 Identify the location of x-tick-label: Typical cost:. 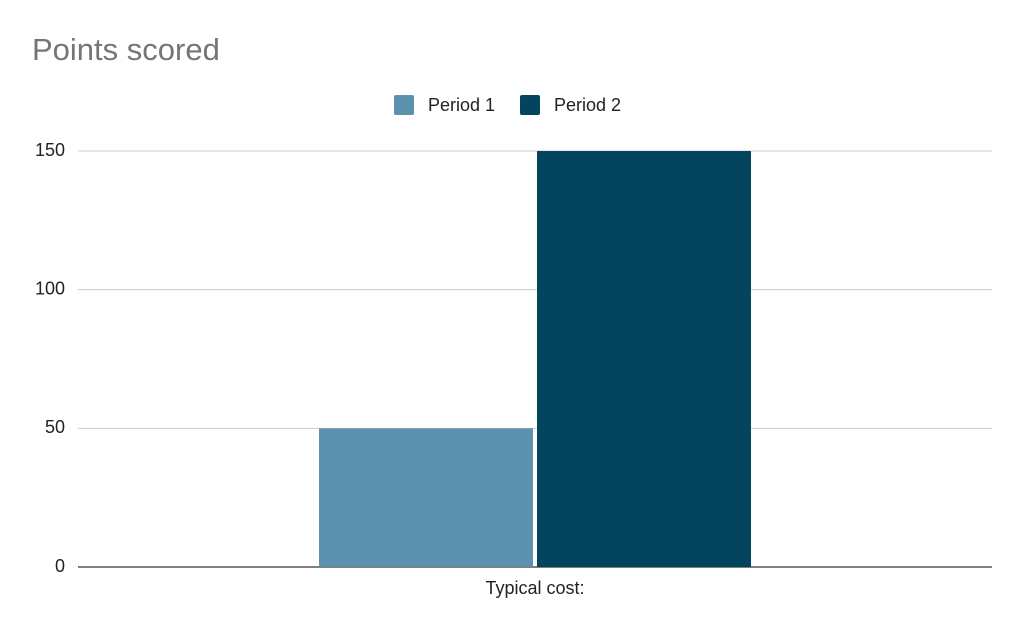
(534, 588).